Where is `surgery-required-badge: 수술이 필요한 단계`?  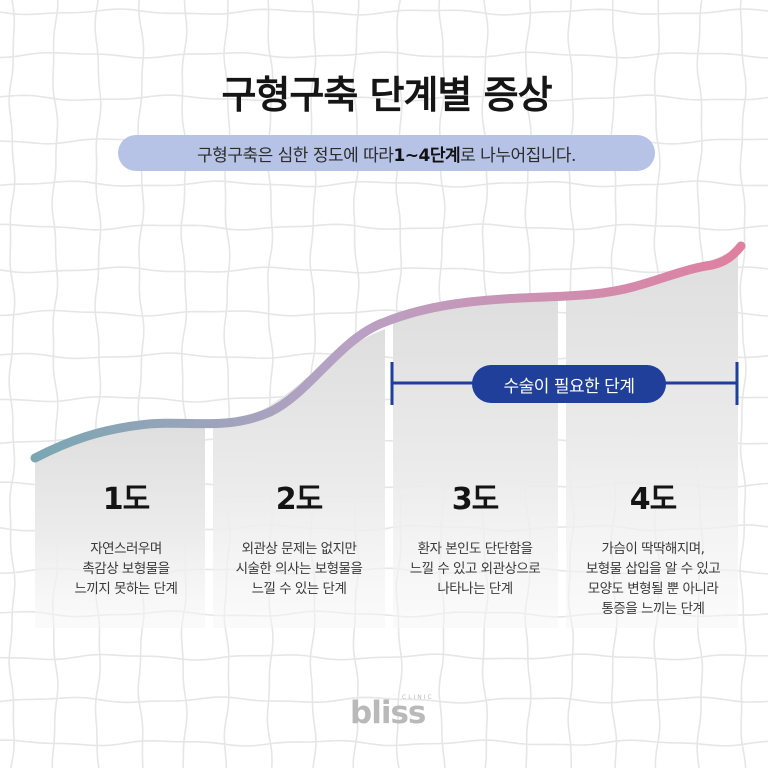
surgery-required-badge: 수술이 필요한 단계 is located at coordinates (569, 384).